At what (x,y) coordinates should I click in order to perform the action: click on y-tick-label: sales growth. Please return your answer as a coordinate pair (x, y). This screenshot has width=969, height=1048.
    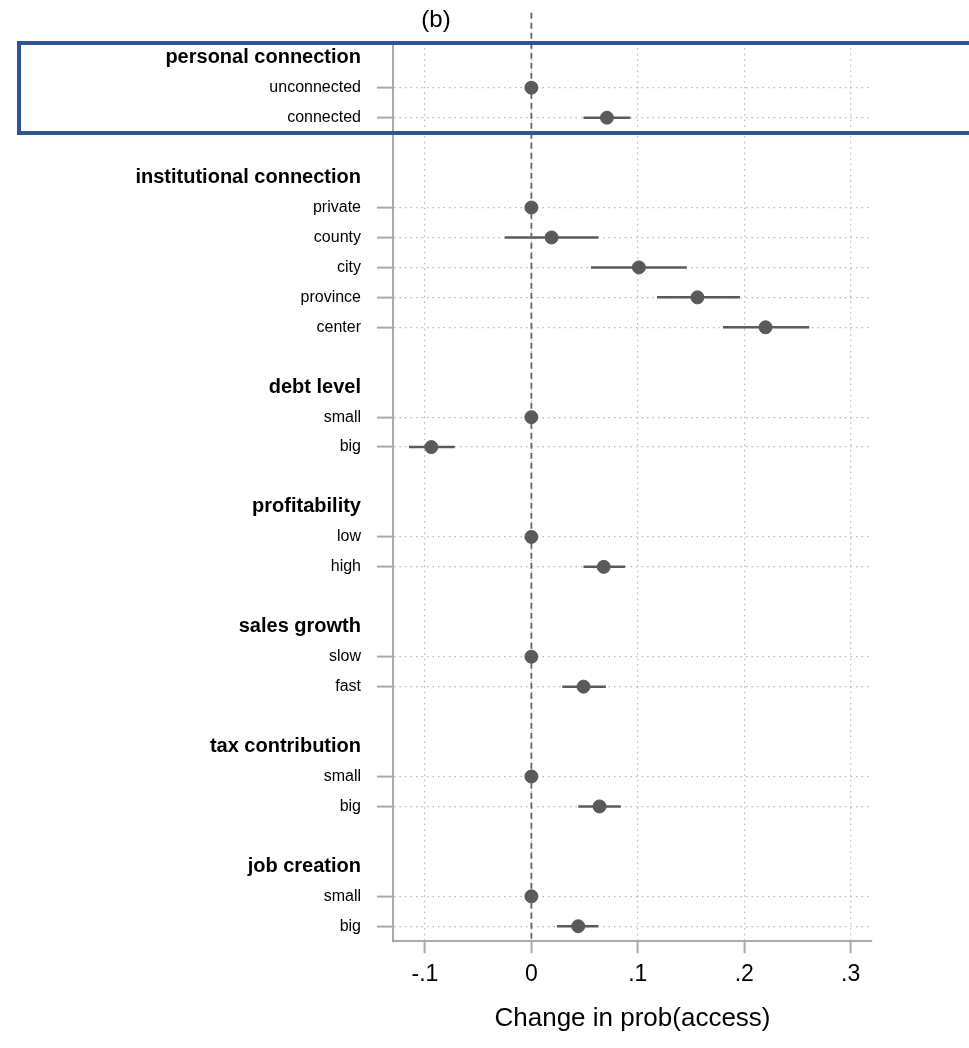
    Looking at the image, I should click on (299, 625).